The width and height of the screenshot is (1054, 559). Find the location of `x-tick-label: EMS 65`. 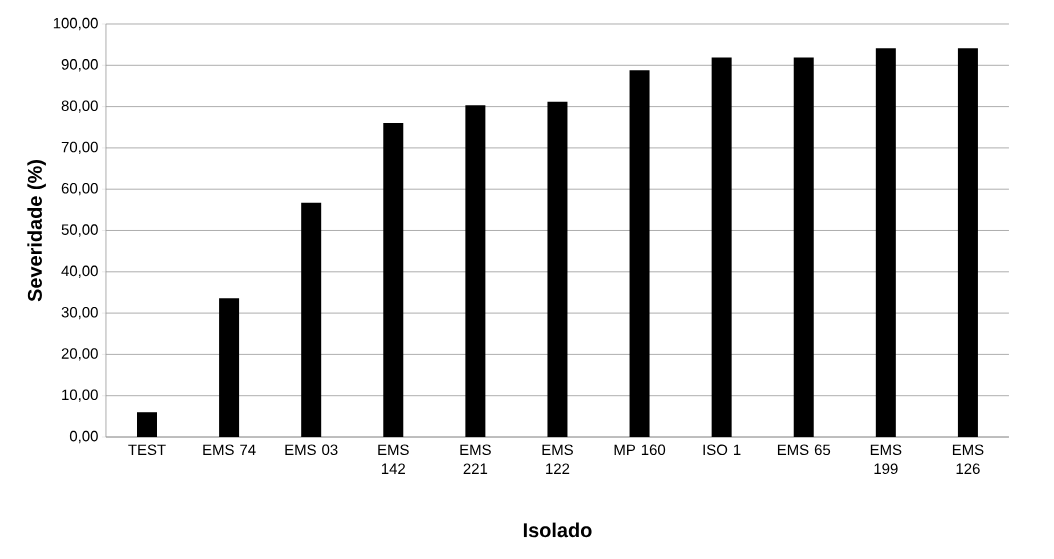

x-tick-label: EMS 65 is located at coordinates (804, 450).